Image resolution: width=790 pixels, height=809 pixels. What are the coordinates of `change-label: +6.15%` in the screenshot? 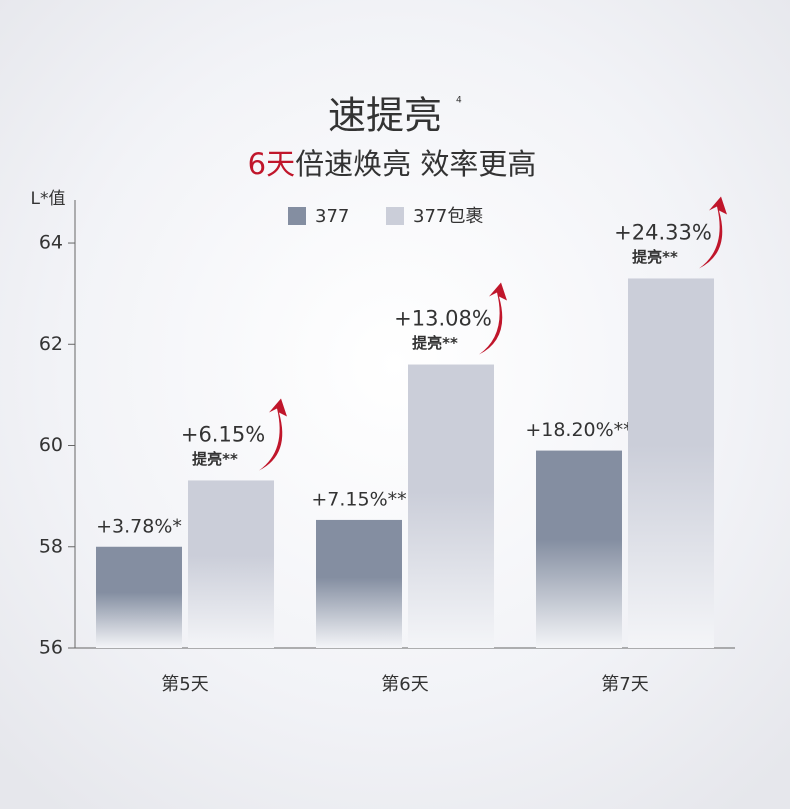 It's located at (223, 434).